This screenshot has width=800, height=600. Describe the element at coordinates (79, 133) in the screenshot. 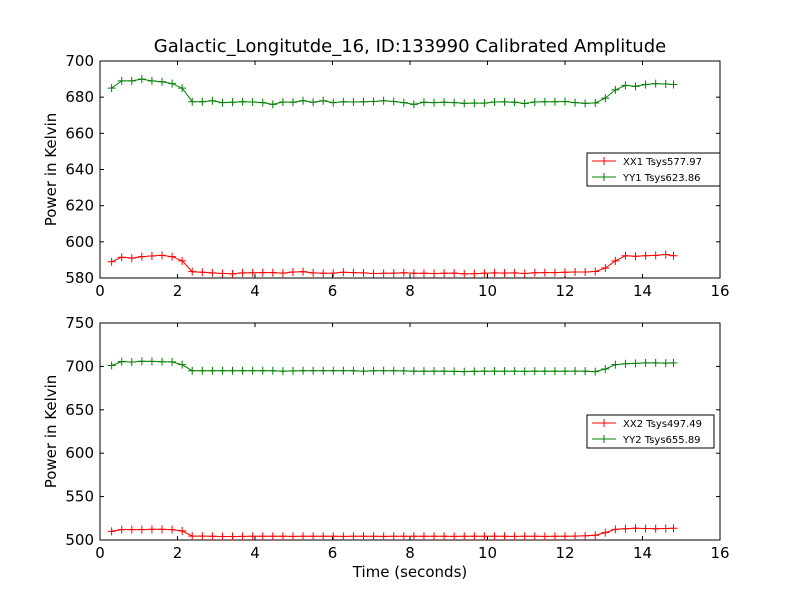

I see `y-tick-label: 660` at that location.